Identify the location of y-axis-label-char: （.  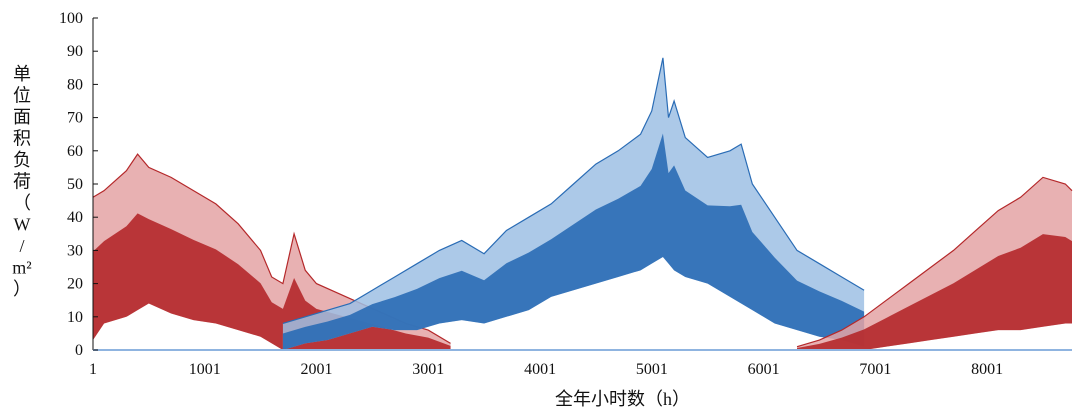
(22, 203).